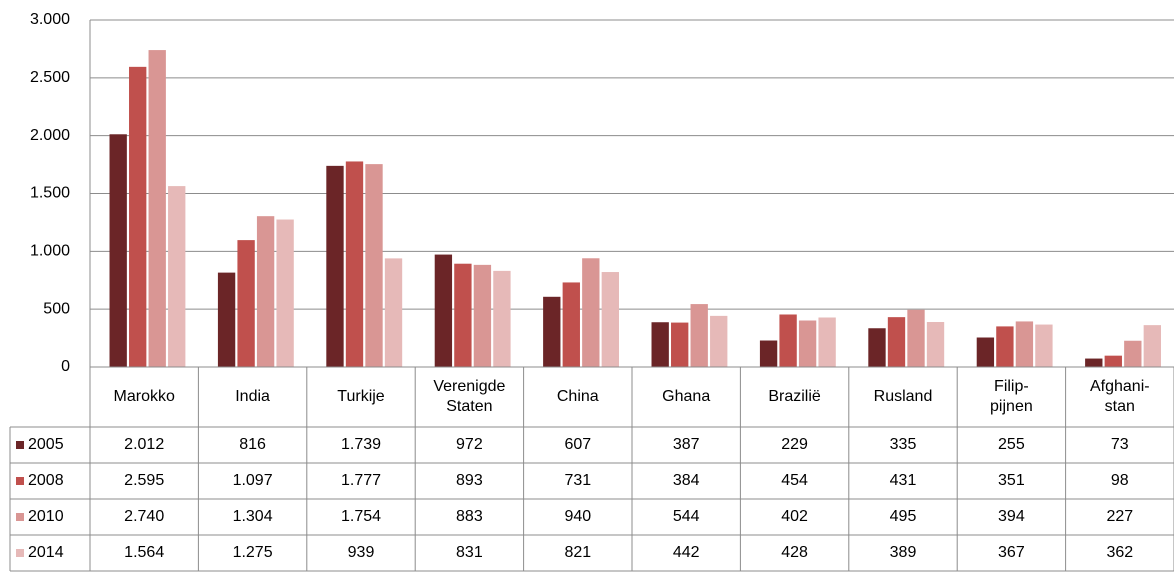  I want to click on y-tick-label: 500, so click(56, 308).